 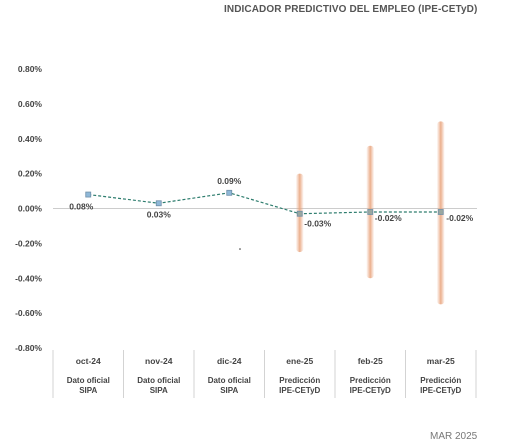 I want to click on y-tick-label: 0.40%, so click(x=30, y=139).